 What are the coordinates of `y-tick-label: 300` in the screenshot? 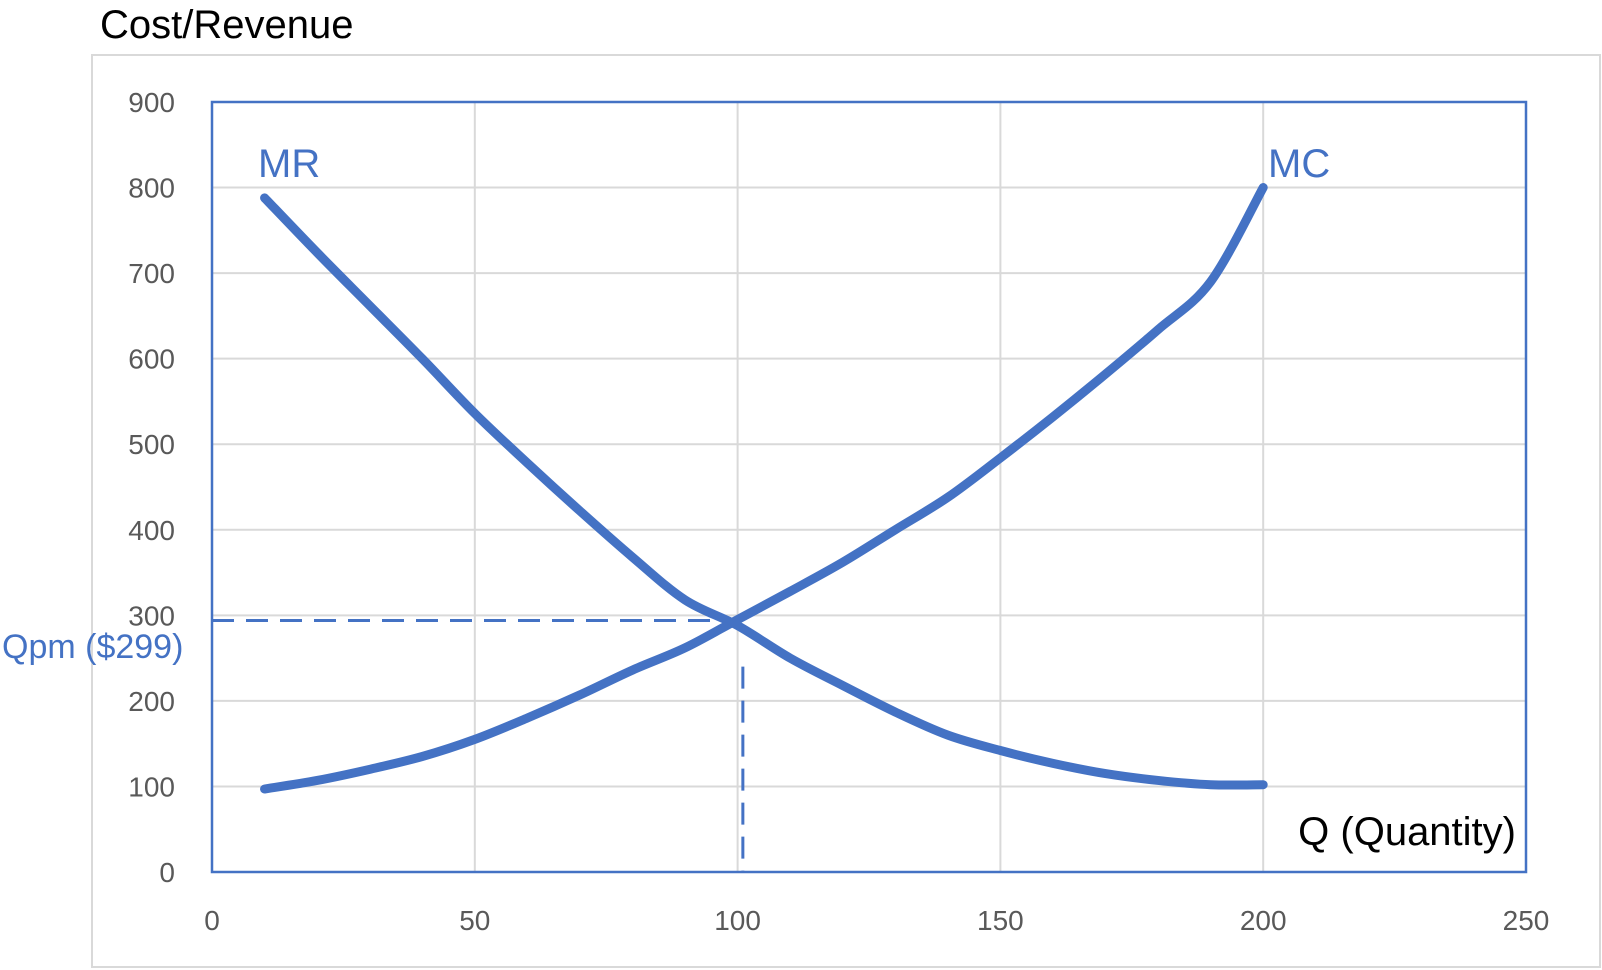 It's located at (151, 615).